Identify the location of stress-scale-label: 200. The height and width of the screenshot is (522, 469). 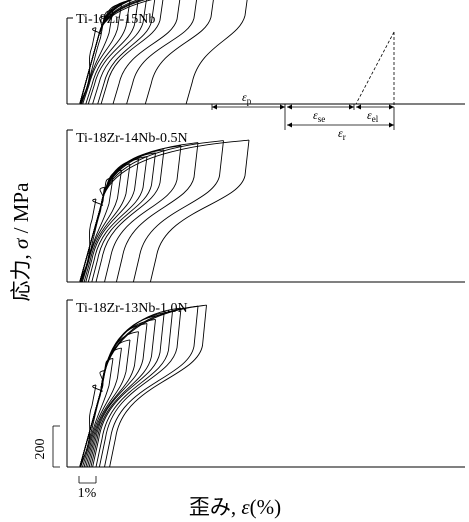
(40, 449).